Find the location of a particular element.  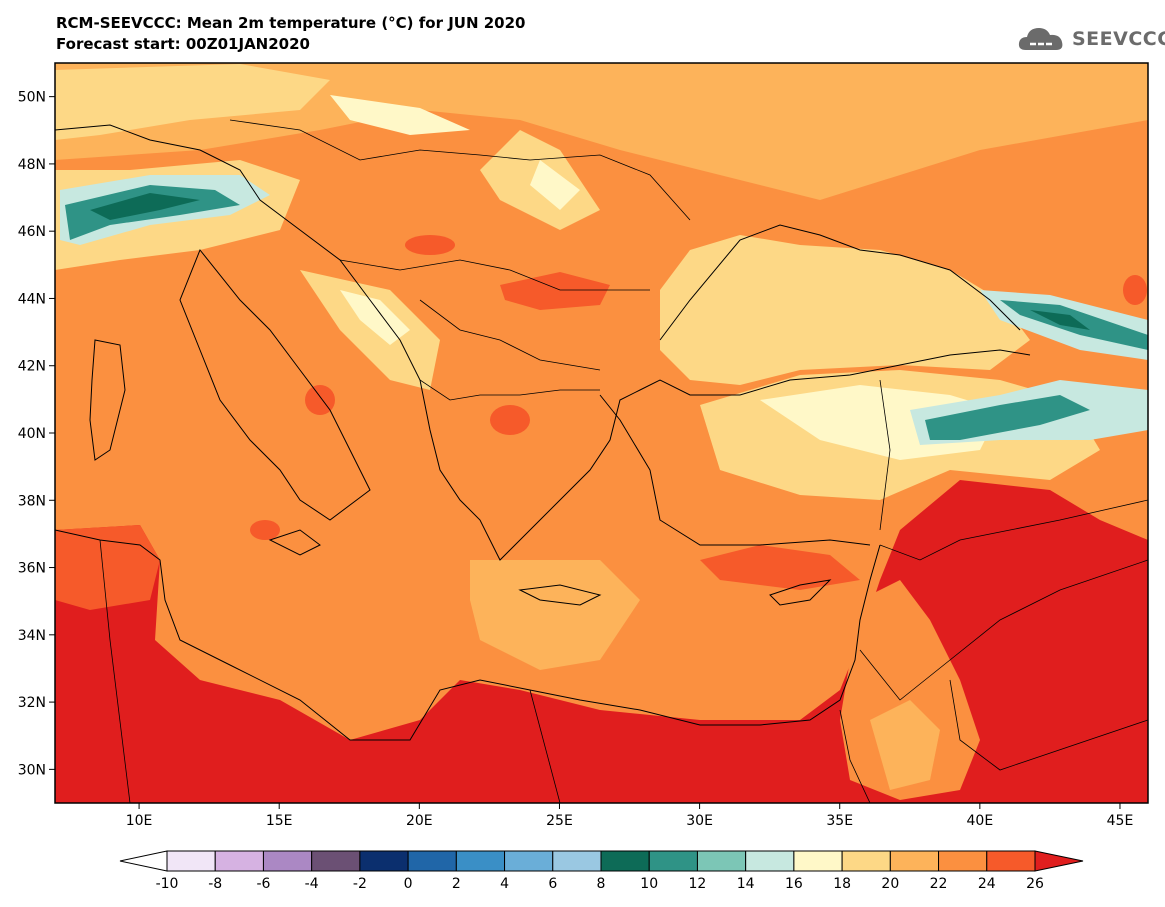

hotspot-sicily is located at coordinates (265, 530).